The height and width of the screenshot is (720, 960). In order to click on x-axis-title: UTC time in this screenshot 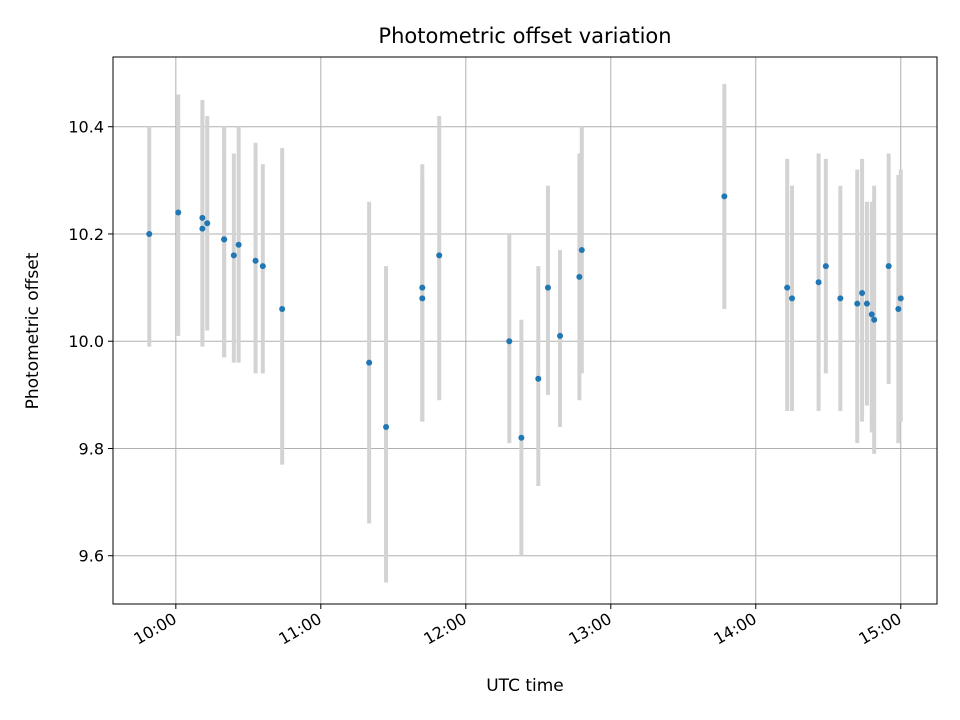, I will do `click(525, 686)`.